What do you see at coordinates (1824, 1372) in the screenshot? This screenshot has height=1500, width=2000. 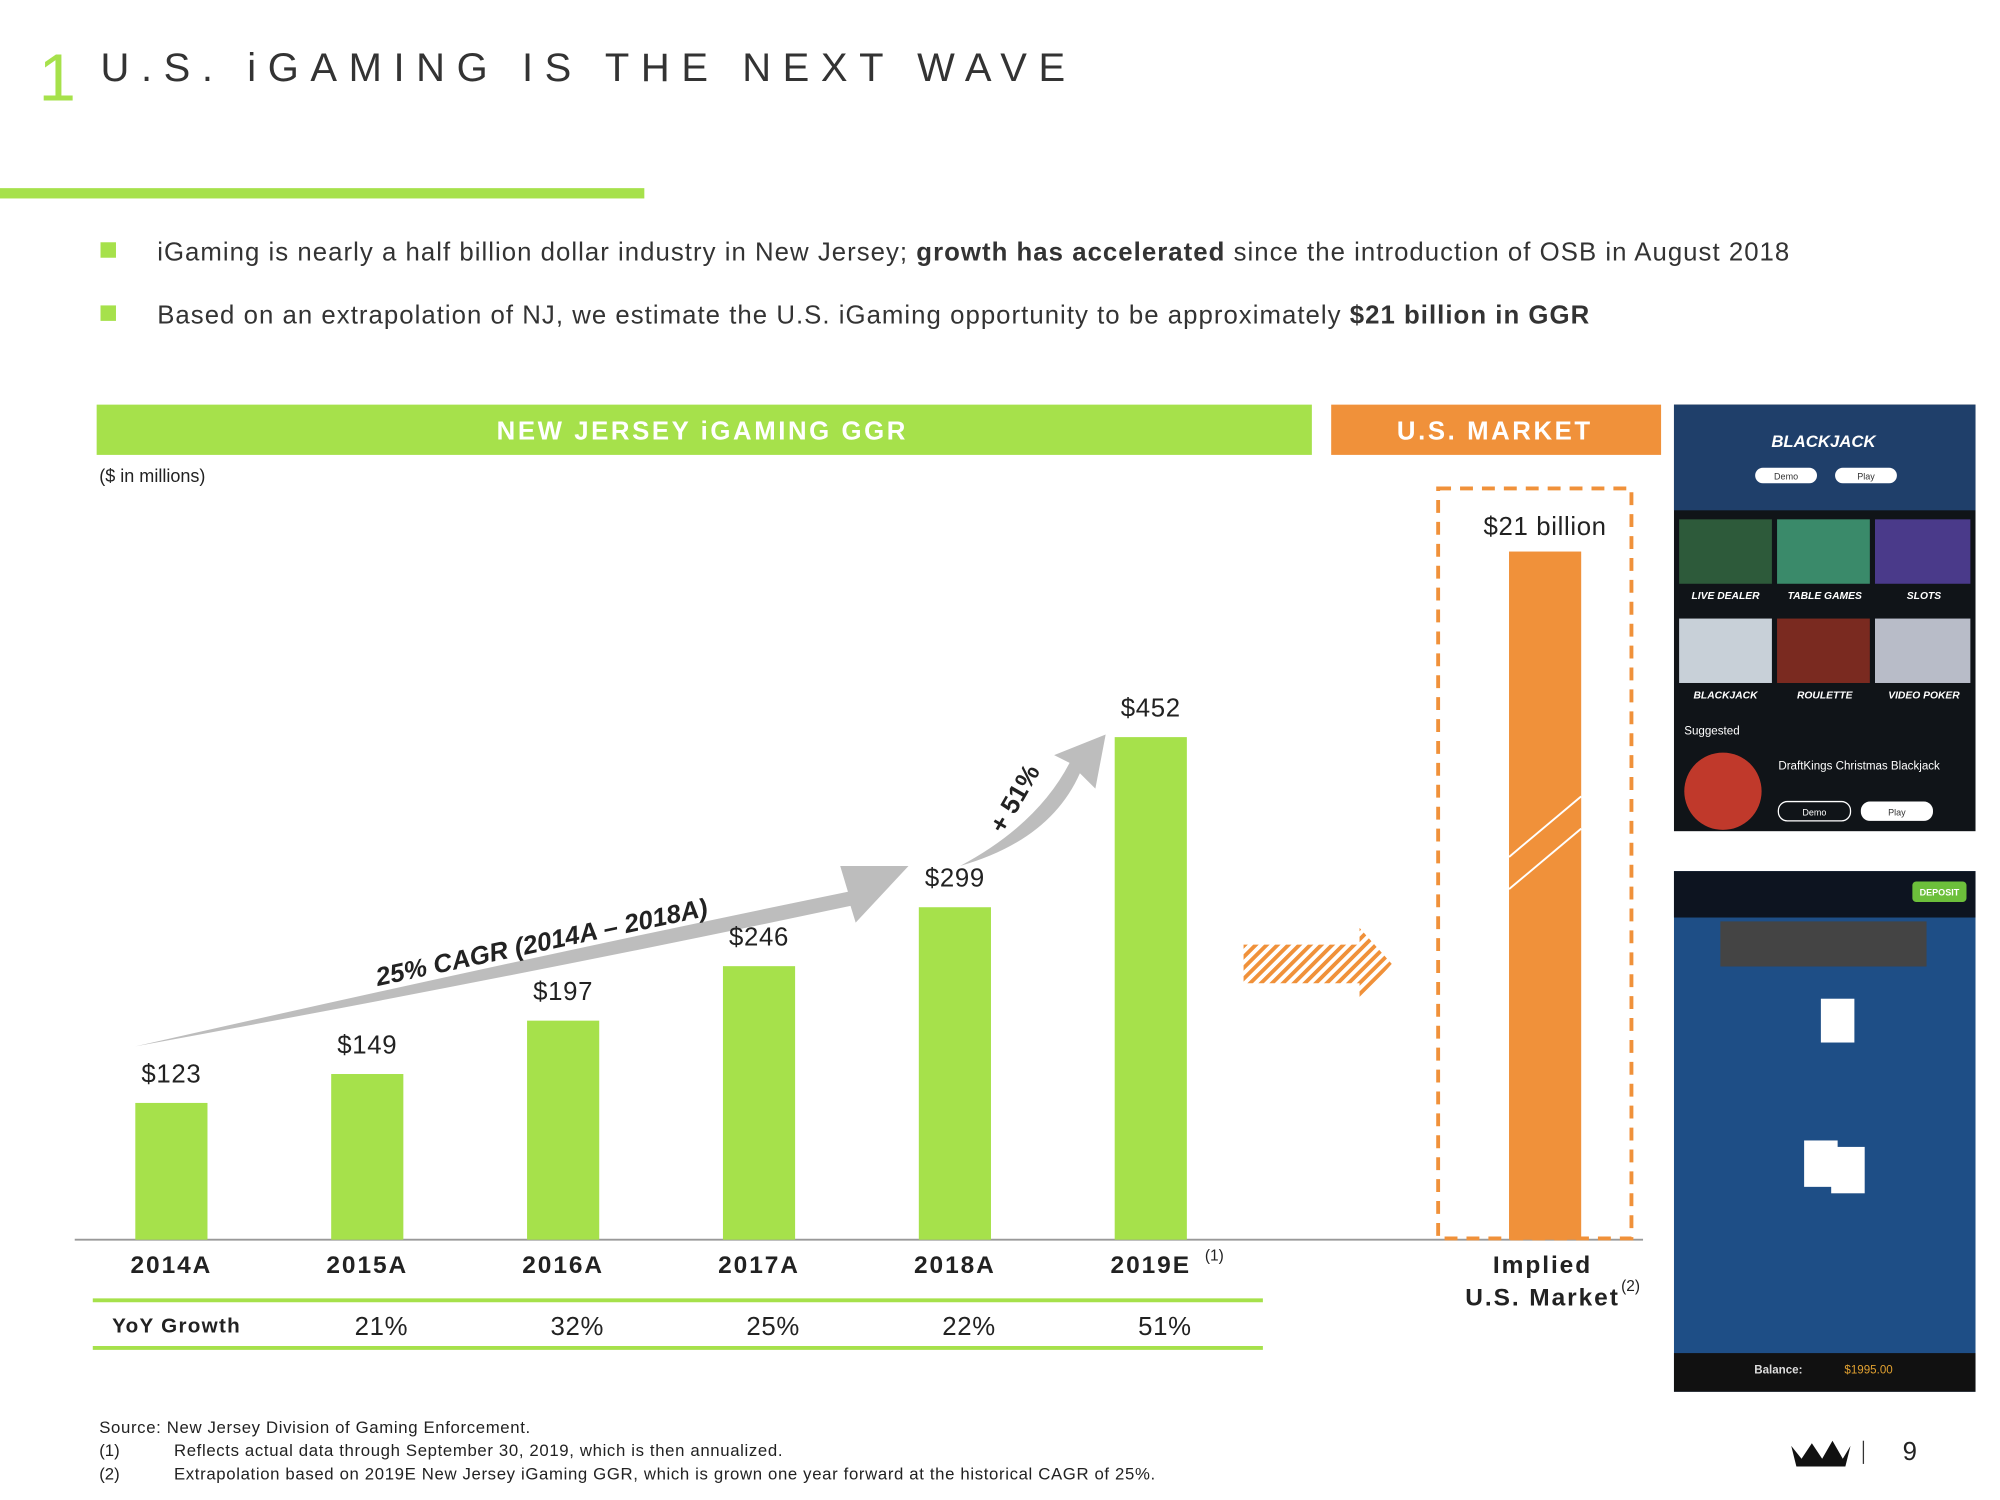 I see `phone-footer` at bounding box center [1824, 1372].